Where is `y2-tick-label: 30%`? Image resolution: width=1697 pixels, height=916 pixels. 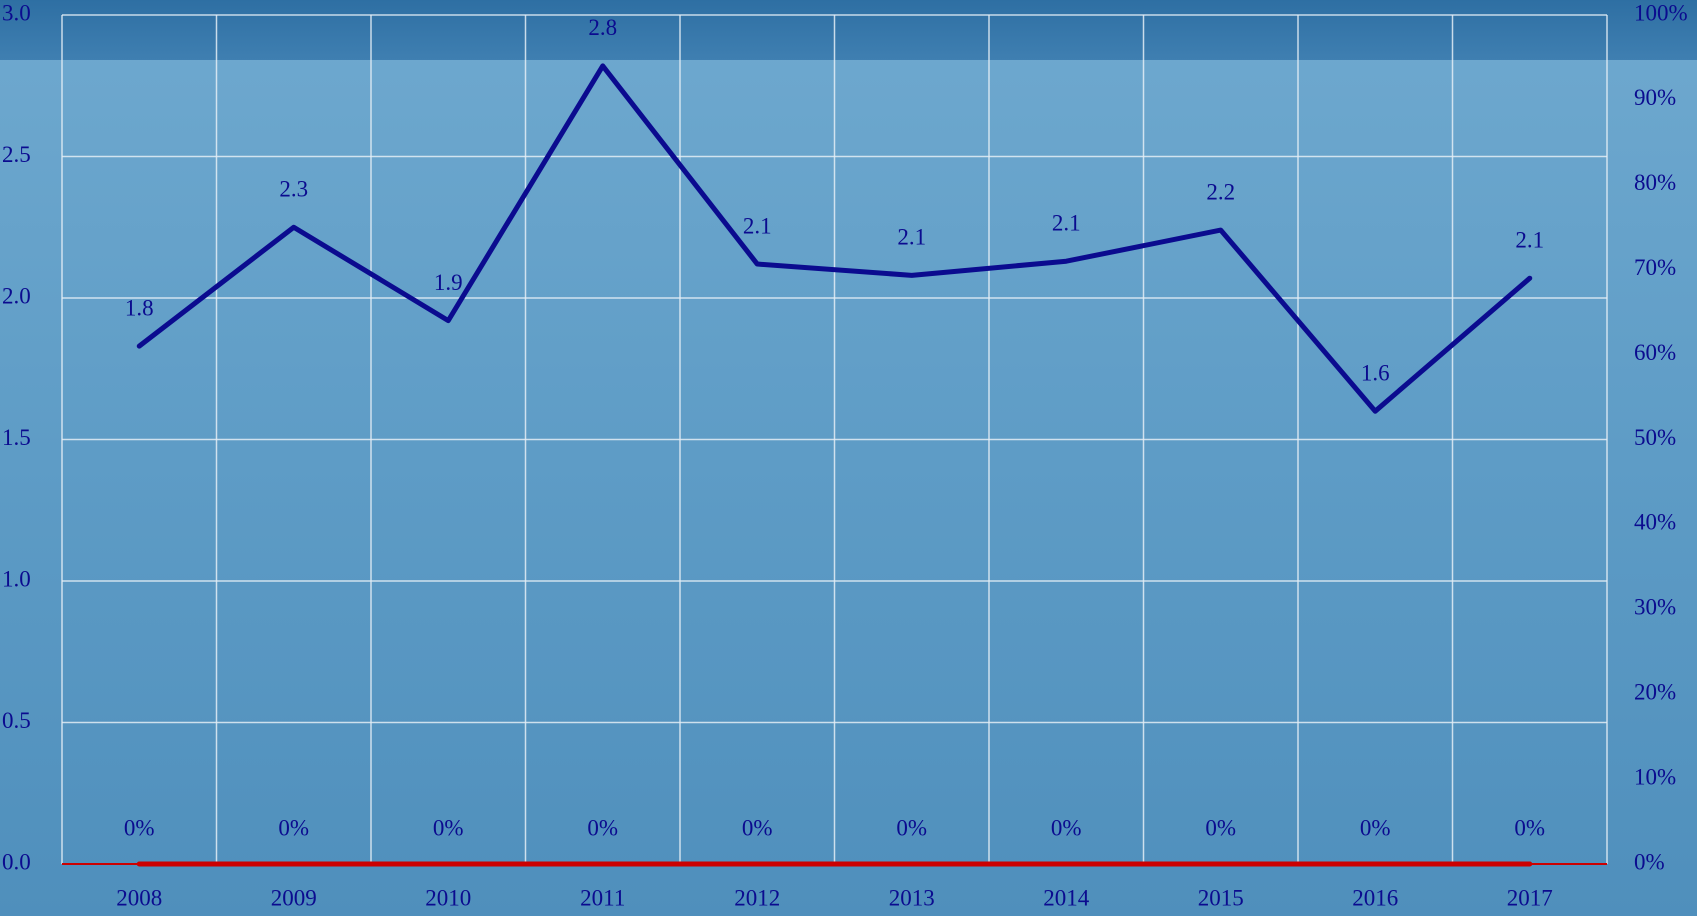
y2-tick-label: 30% is located at coordinates (1655, 607).